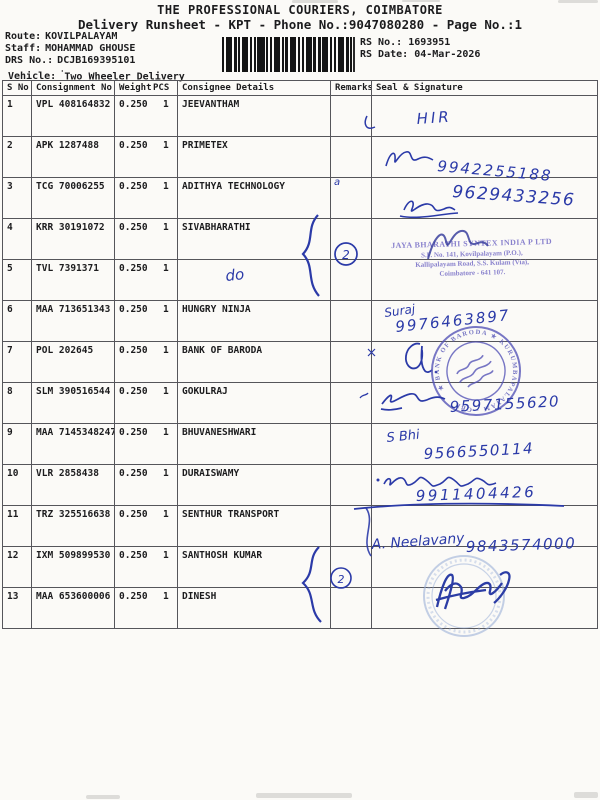 This screenshot has height=800, width=600. What do you see at coordinates (254, 608) in the screenshot?
I see `consignee-cell: DINESH` at bounding box center [254, 608].